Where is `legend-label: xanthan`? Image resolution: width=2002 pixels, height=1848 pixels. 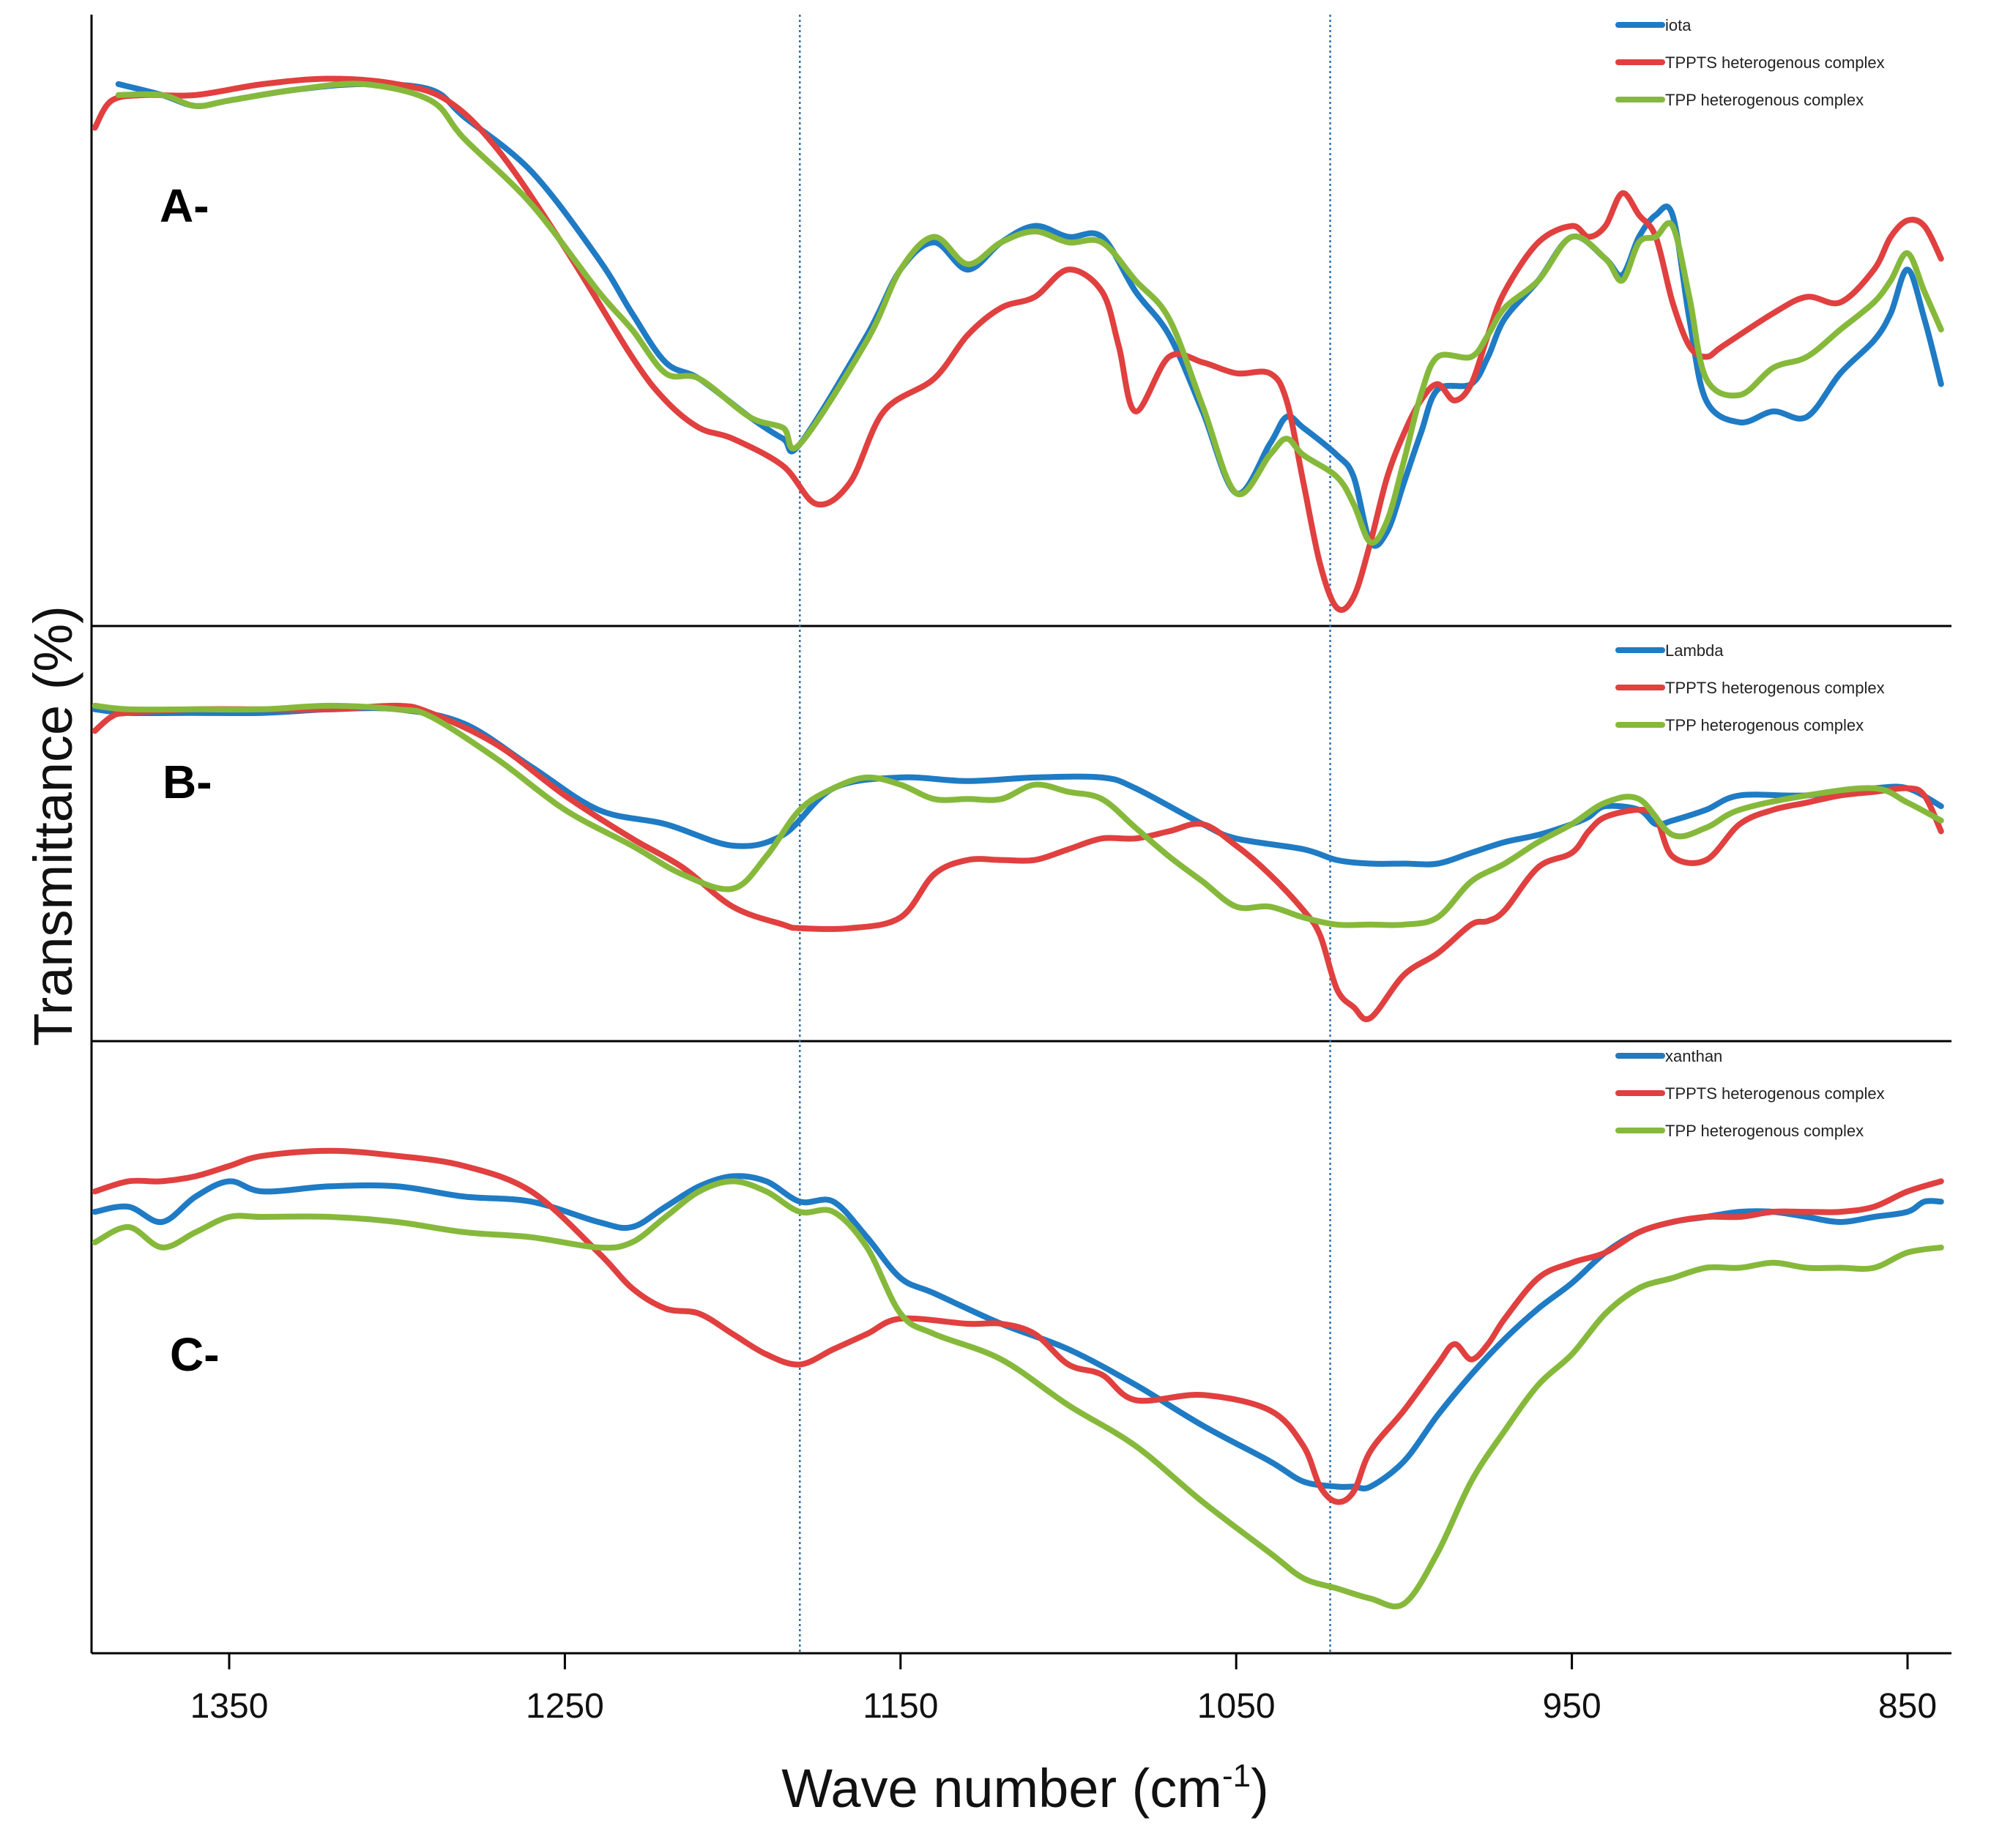
legend-label: xanthan is located at coordinates (1693, 1056).